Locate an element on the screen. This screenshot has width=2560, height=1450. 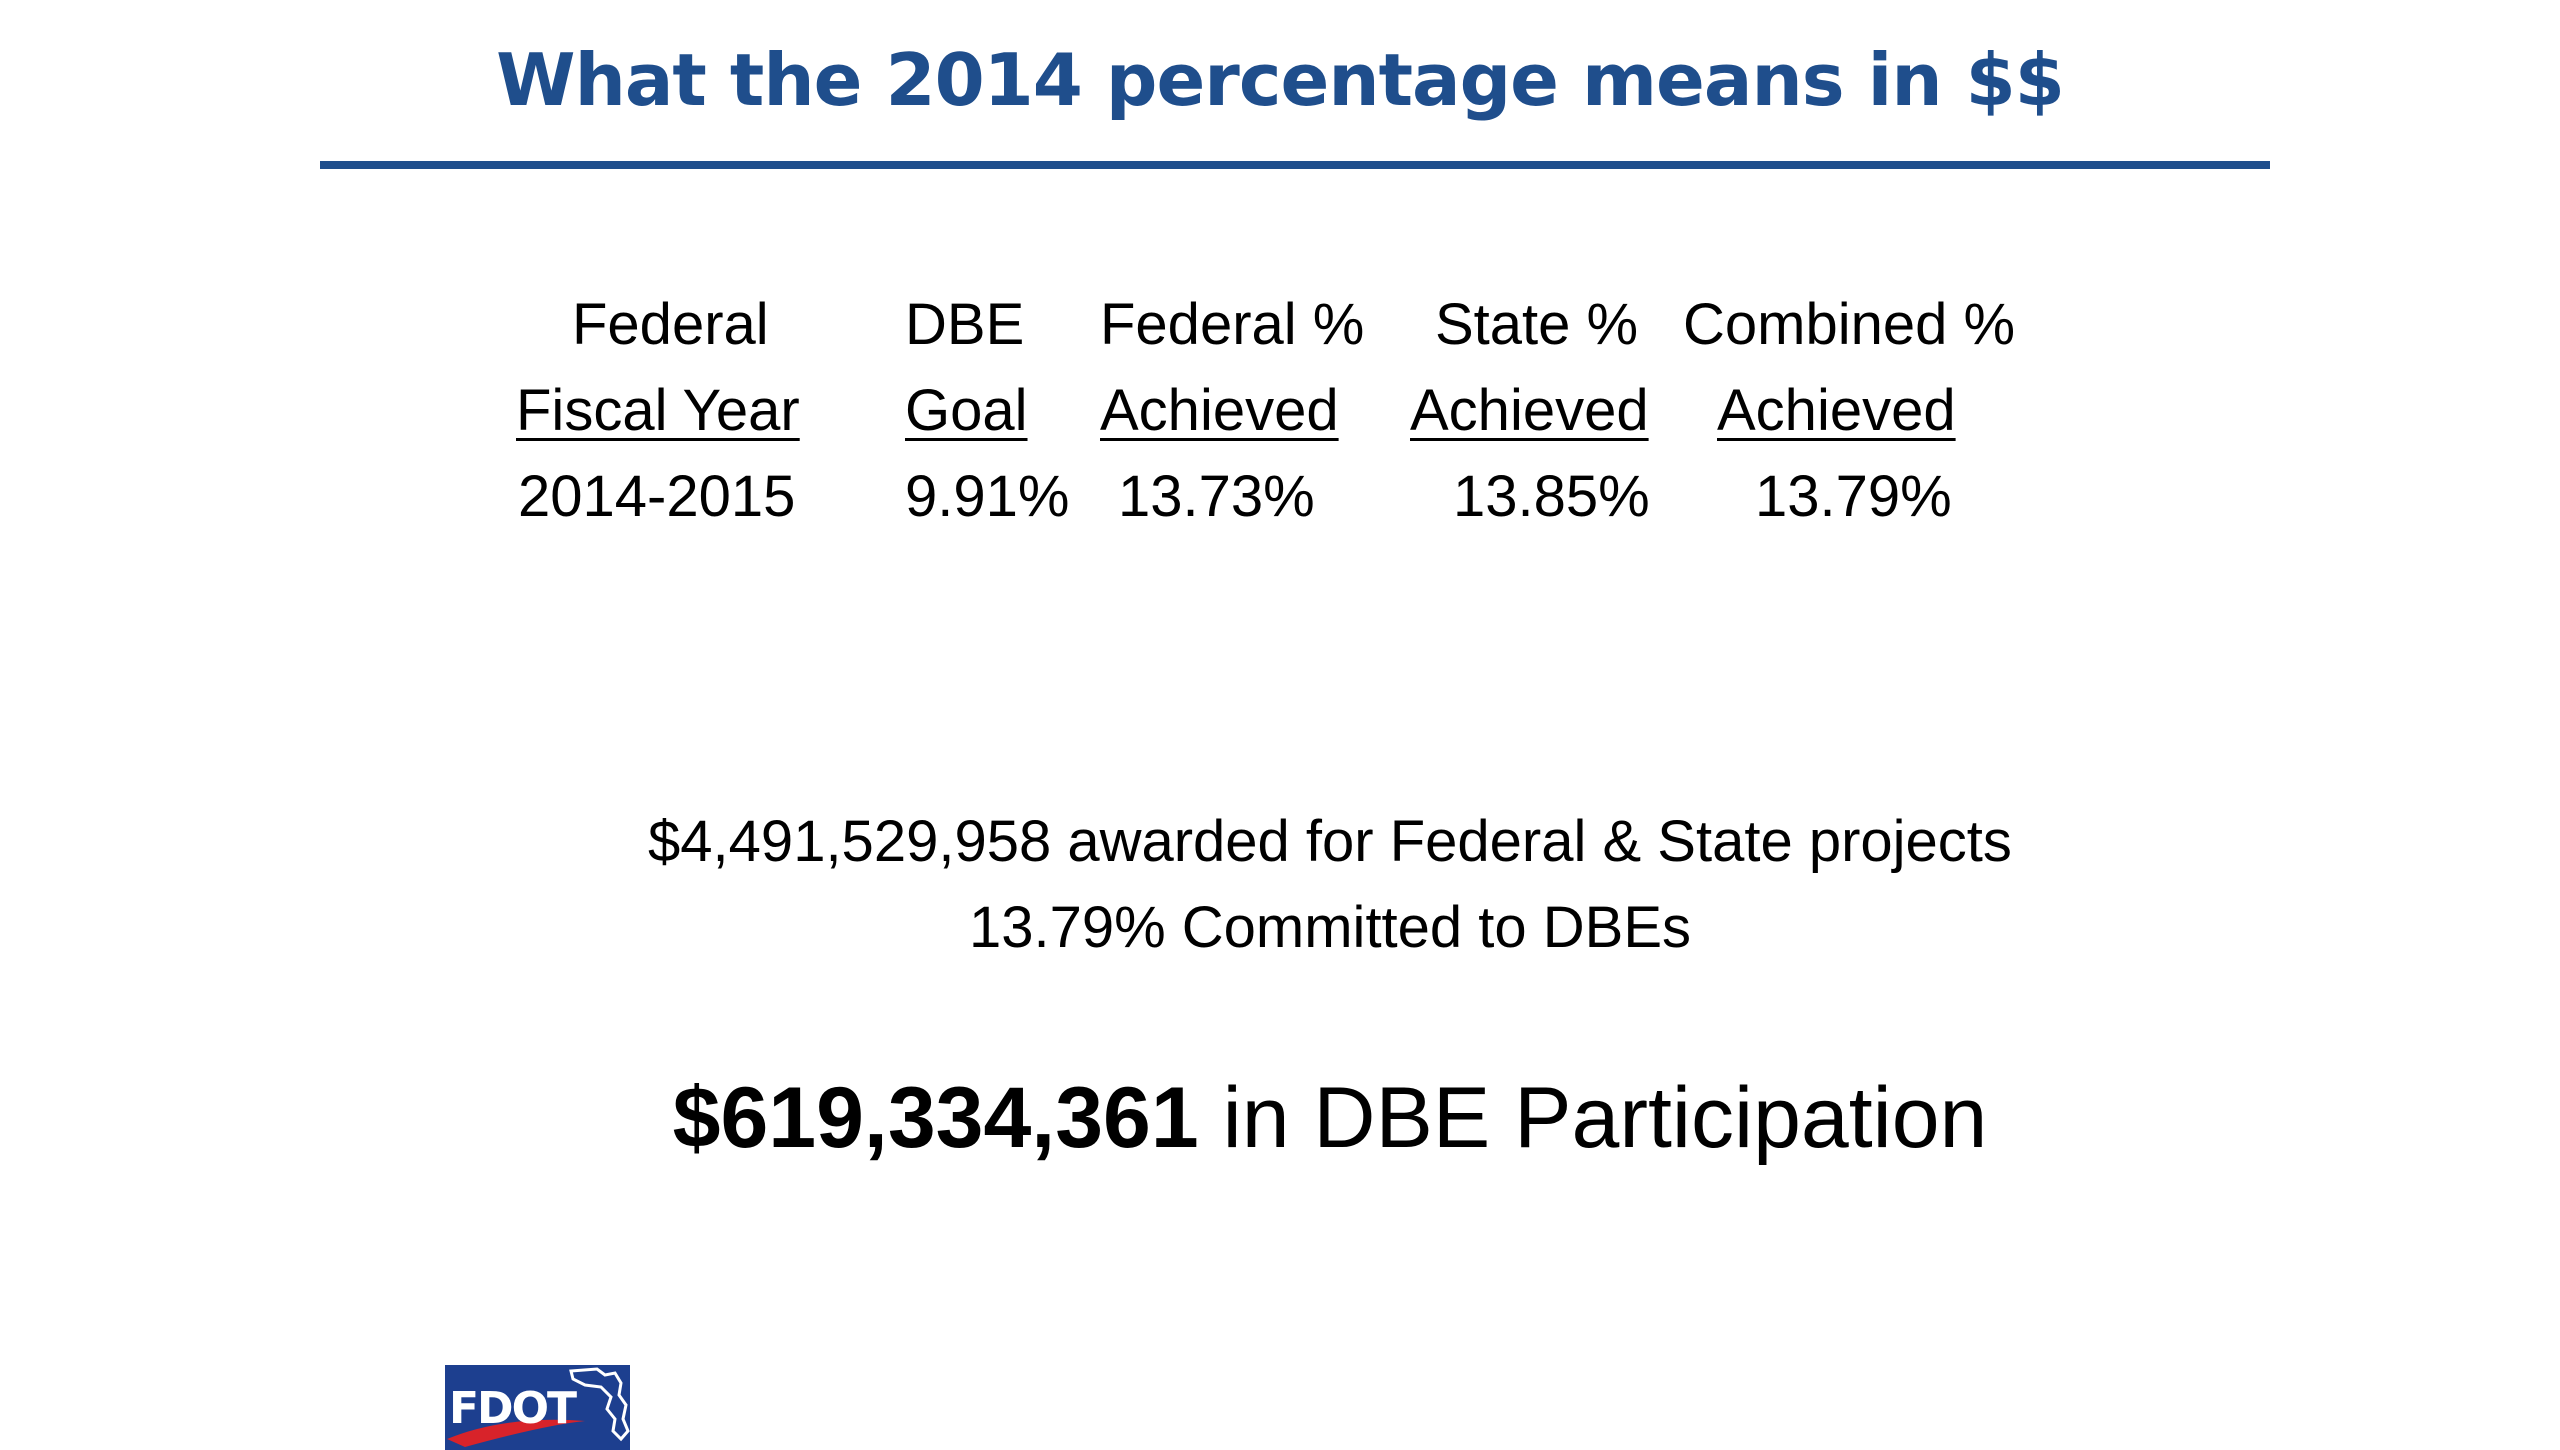
dbe-participation-total: $619,334,361 in DBE Participation is located at coordinates (1280, 1118).